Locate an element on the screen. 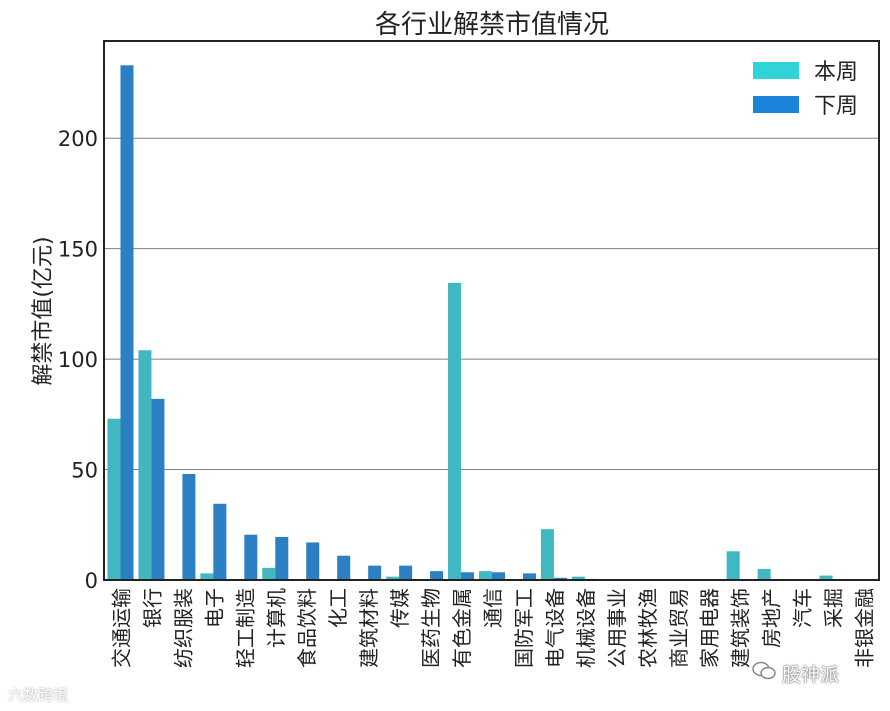 Image resolution: width=890 pixels, height=711 pixels. x-tick-label: 计算机 is located at coordinates (276, 618).